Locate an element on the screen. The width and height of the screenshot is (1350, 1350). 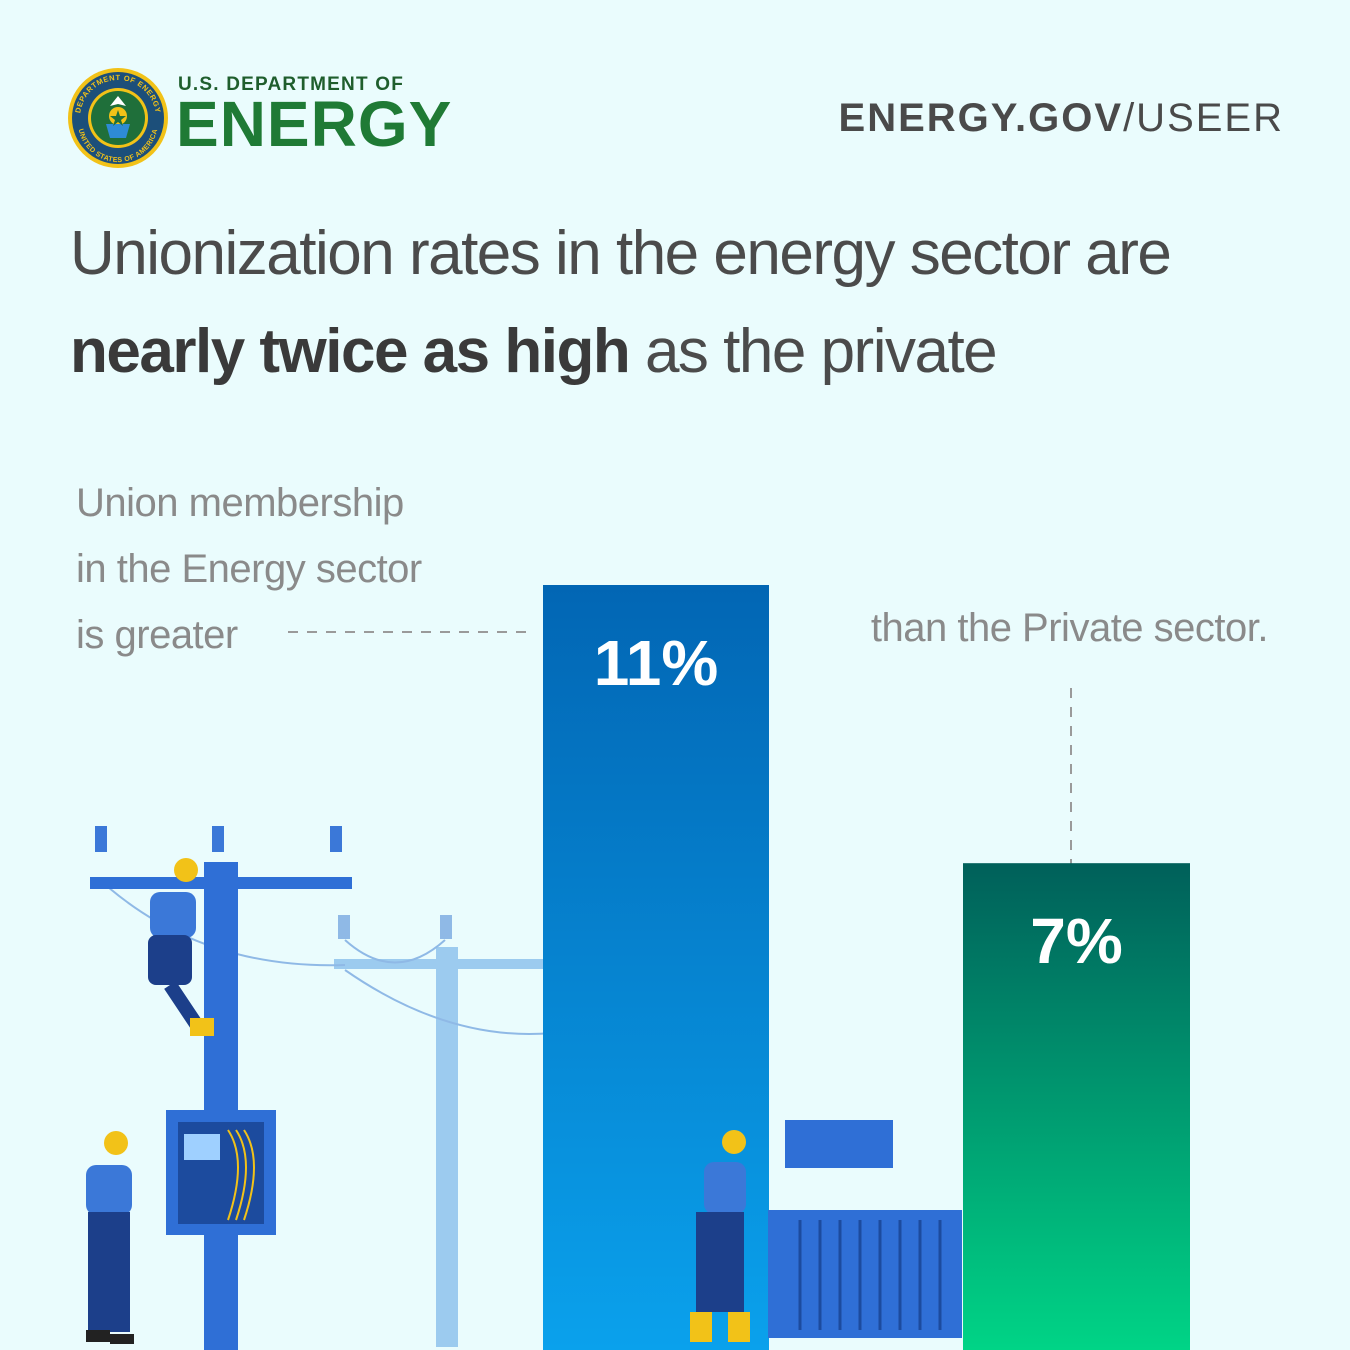
energy-annotation-line-1: Union membership is located at coordinates (240, 503).